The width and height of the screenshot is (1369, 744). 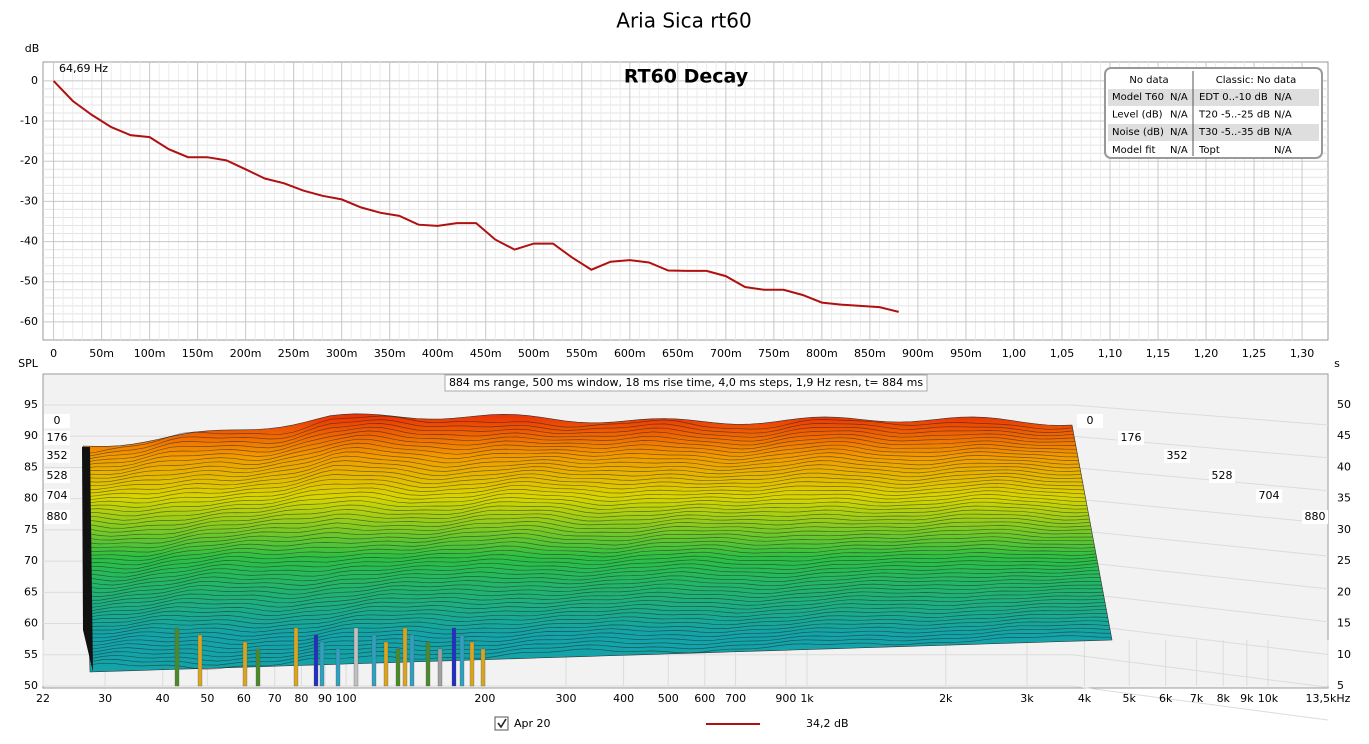 What do you see at coordinates (1344, 435) in the screenshot?
I see `y2-tick-label: 45` at bounding box center [1344, 435].